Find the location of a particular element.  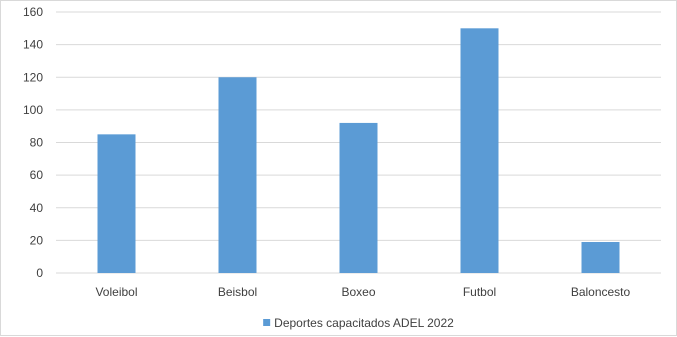

bar-beisbol is located at coordinates (237, 175).